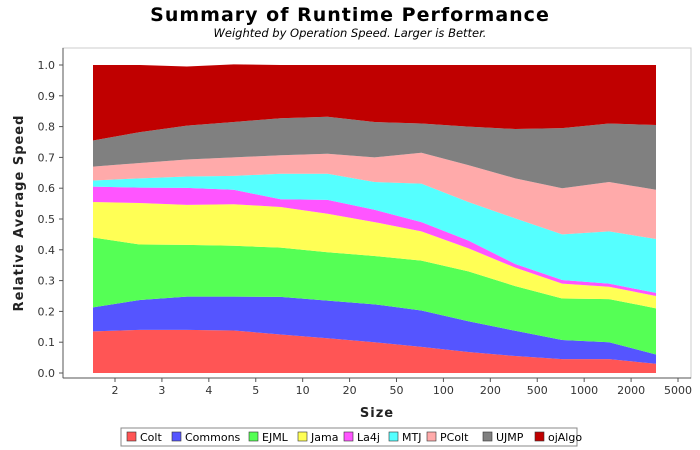  Describe the element at coordinates (47, 281) in the screenshot. I see `y-tick-label: 0.3` at that location.